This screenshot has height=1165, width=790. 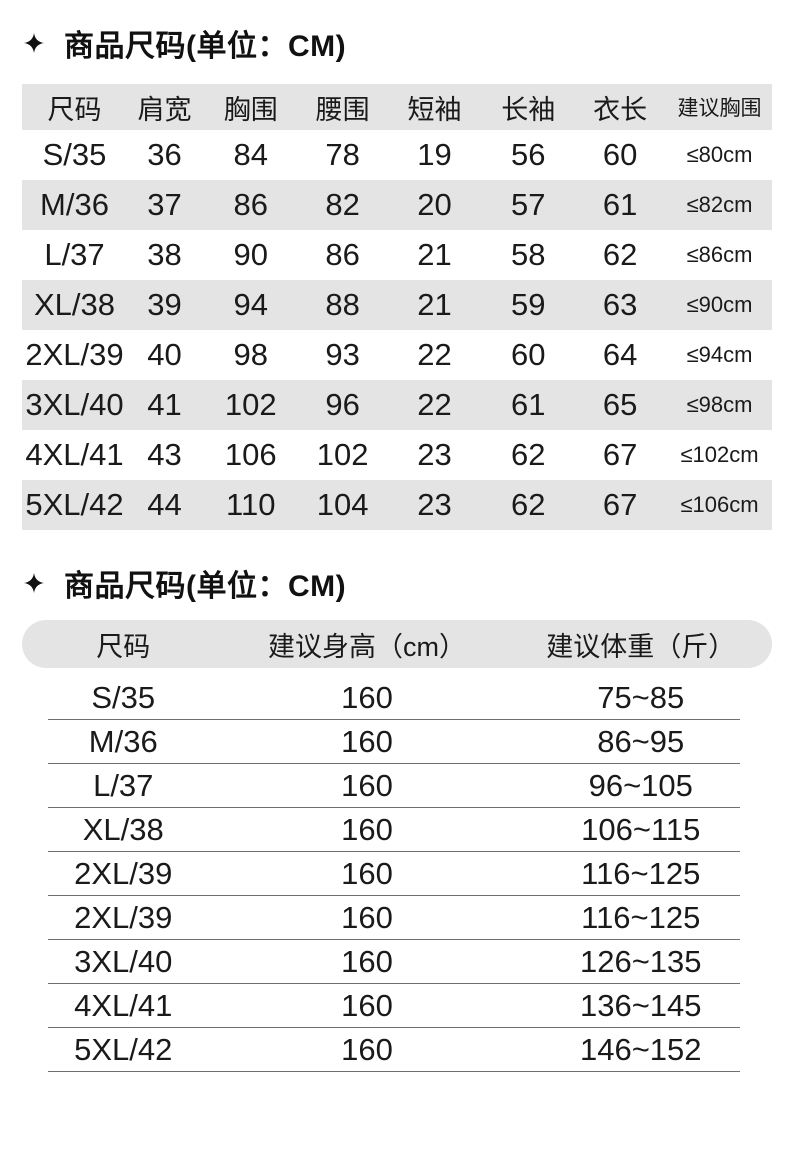 I want to click on suggested-bust-cell: ≤82cm, so click(x=719, y=204).